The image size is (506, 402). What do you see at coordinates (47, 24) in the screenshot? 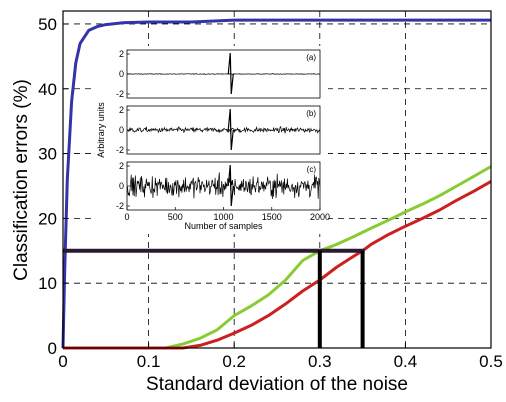
I see `y-tick-label: 50` at bounding box center [47, 24].